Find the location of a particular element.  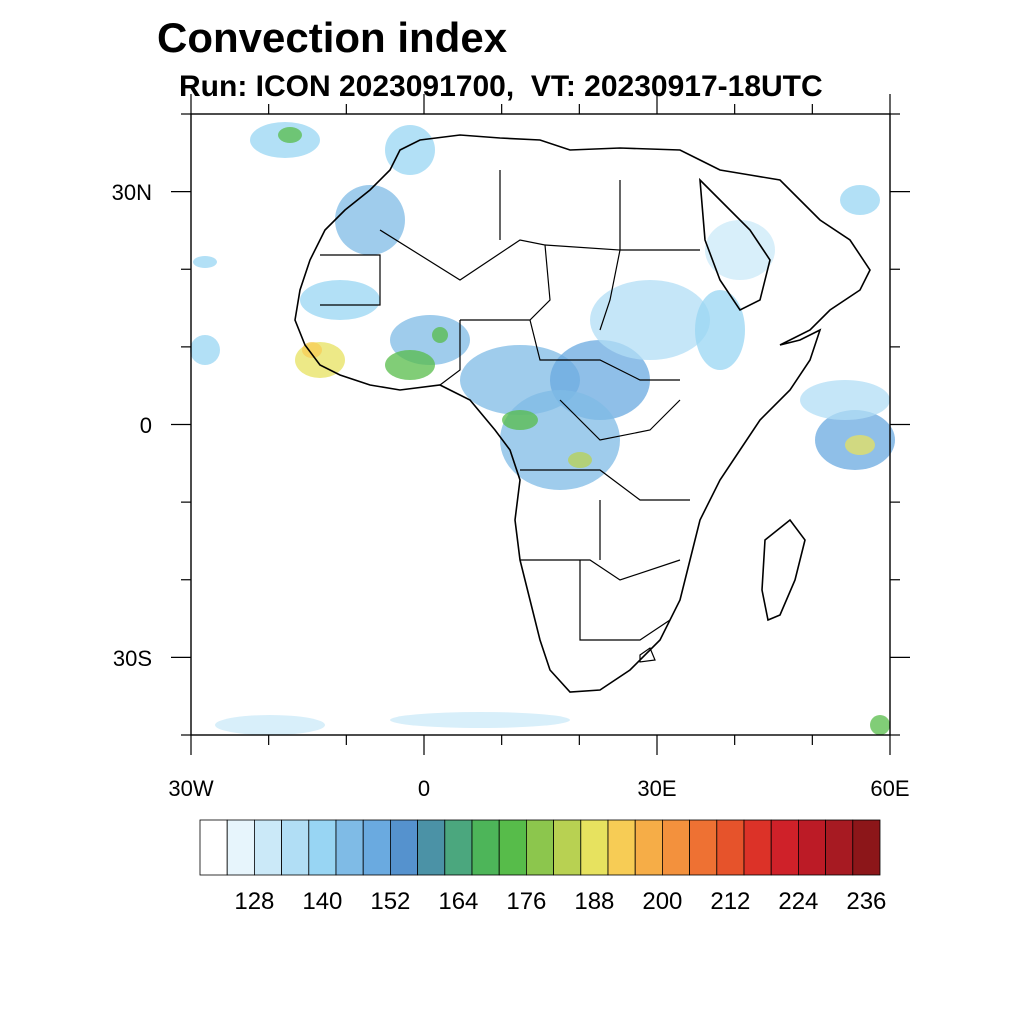

colorbar-label: 224 is located at coordinates (798, 901).